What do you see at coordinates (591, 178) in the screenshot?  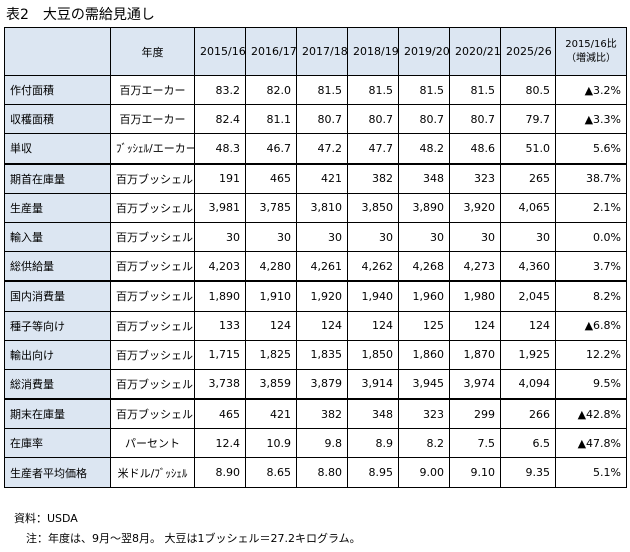 I see `ratio-cell: 38.7%` at bounding box center [591, 178].